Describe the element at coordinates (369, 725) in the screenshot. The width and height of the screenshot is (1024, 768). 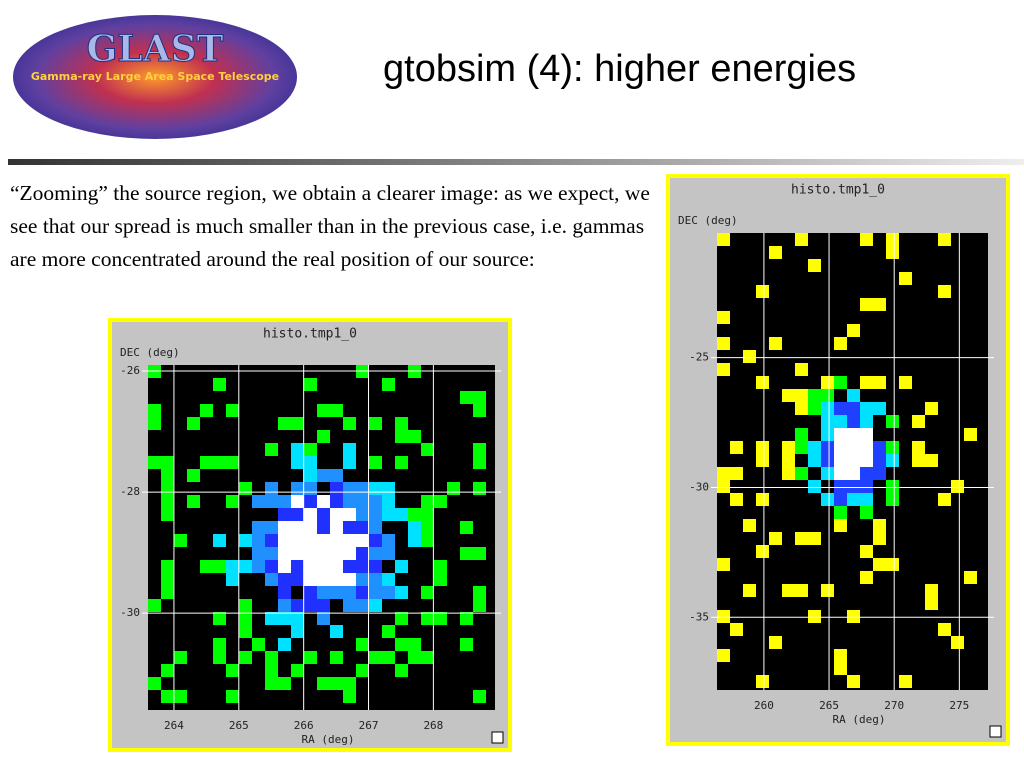
I see `x-tick-label: 267` at that location.